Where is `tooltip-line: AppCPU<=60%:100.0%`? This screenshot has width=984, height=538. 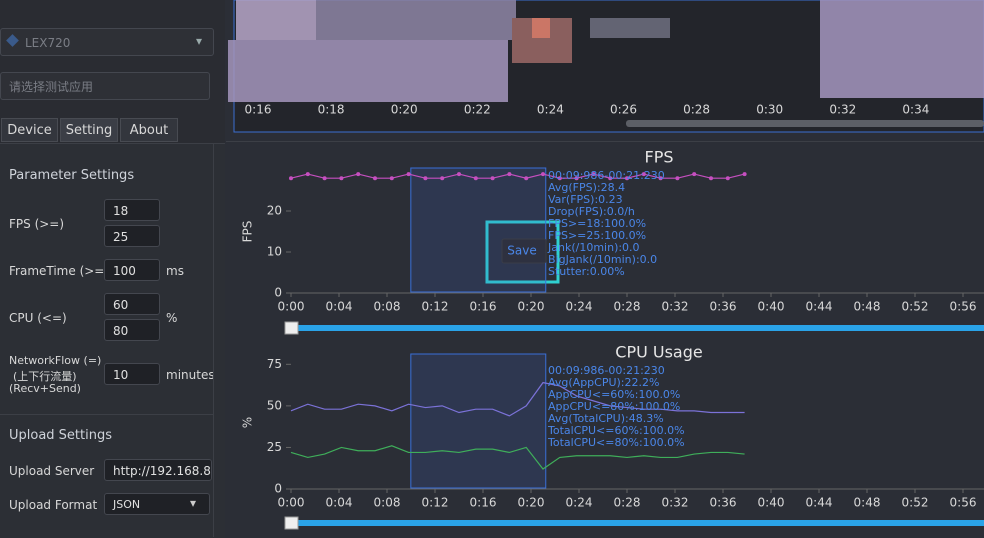 tooltip-line: AppCPU<=60%:100.0% is located at coordinates (614, 394).